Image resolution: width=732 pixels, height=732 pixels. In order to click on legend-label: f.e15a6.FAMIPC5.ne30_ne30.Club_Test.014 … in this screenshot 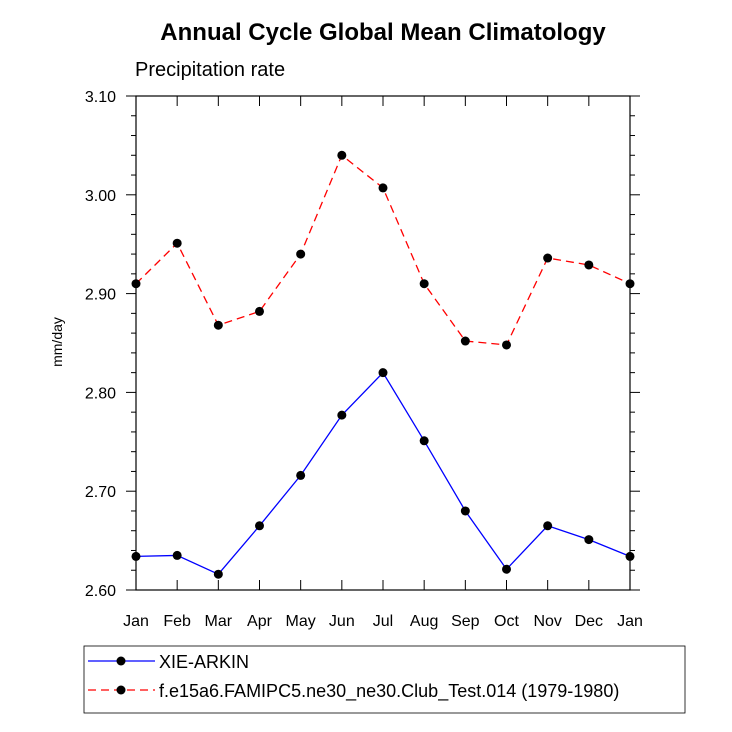, I will do `click(389, 691)`.